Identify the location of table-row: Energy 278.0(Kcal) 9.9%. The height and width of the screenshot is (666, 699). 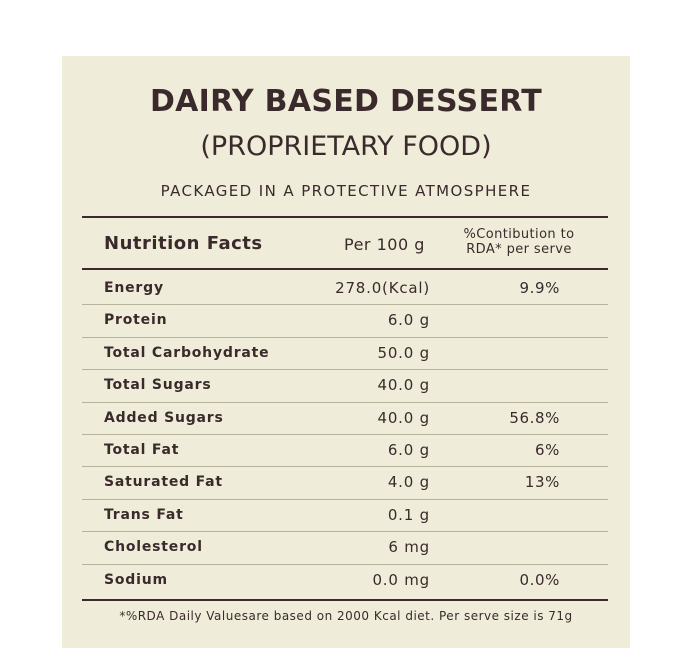
(345, 289).